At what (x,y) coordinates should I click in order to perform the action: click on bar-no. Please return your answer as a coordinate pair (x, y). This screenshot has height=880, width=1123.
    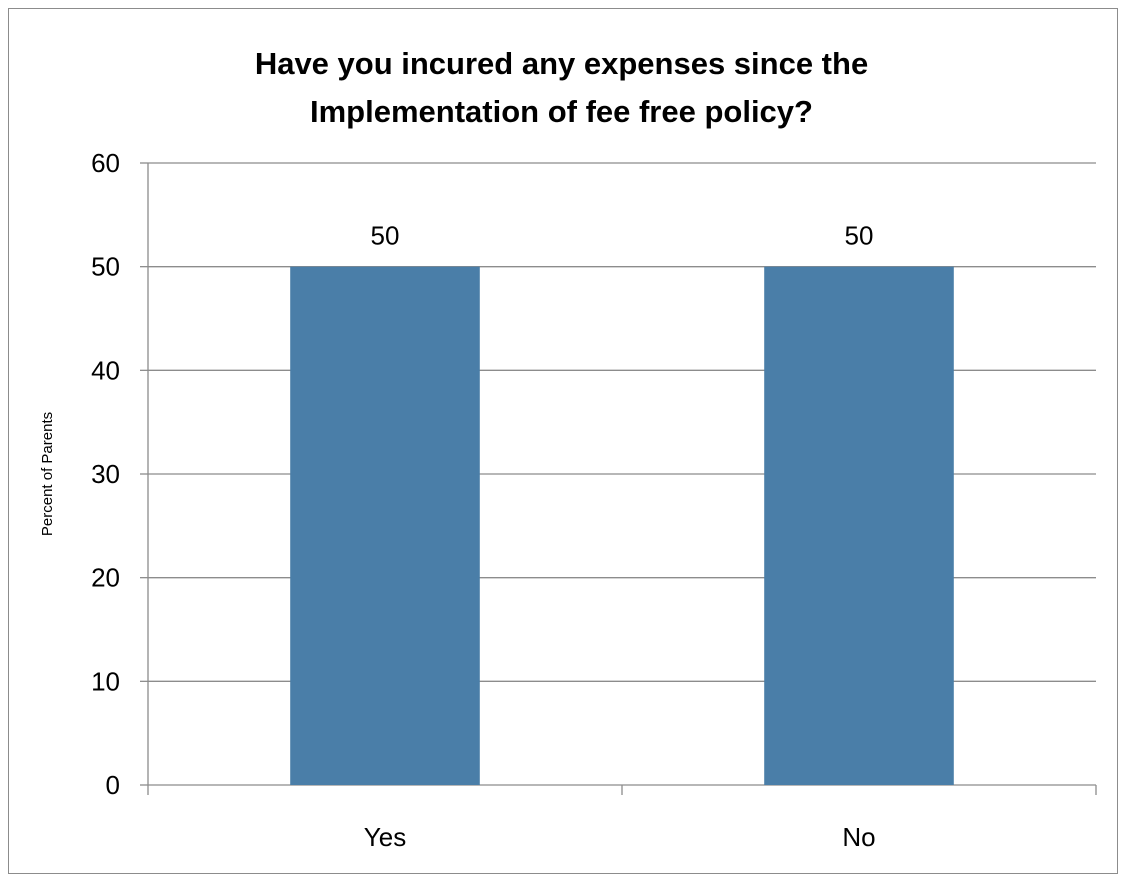
    Looking at the image, I should click on (859, 526).